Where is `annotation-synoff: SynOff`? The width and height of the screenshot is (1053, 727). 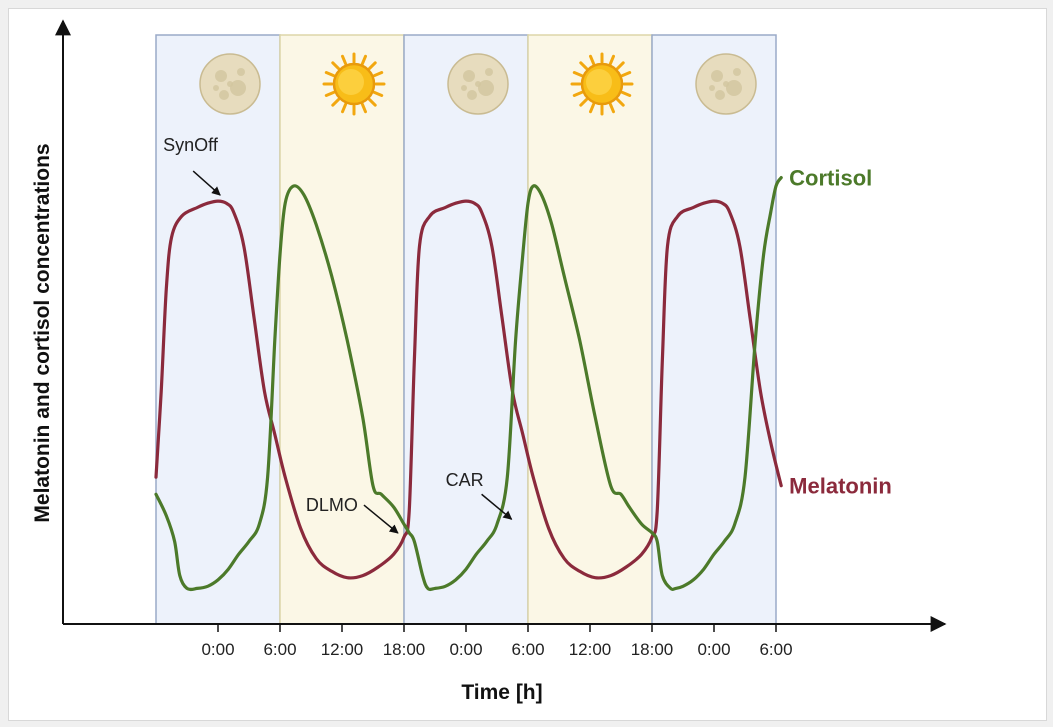 annotation-synoff: SynOff is located at coordinates (191, 145).